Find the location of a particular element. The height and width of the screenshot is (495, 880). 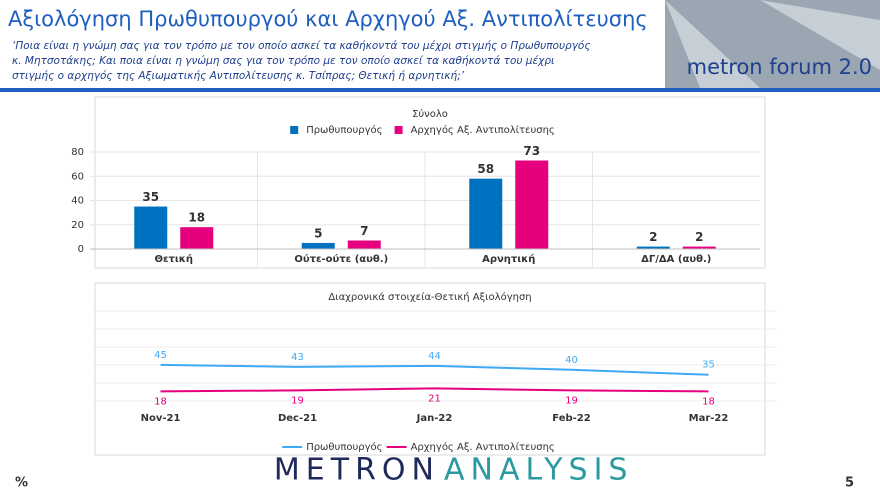

data-label: 45 is located at coordinates (160, 355).